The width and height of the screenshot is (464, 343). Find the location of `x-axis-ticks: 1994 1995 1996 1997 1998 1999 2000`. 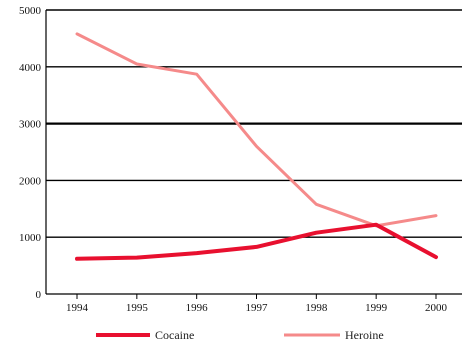

x-axis-ticks: 1994 1995 1996 1997 1998 1999 2000 is located at coordinates (257, 304).